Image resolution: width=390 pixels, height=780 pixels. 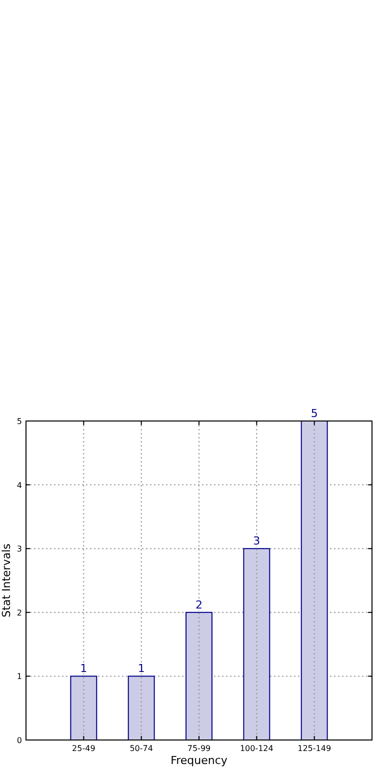 I want to click on x-tick-label: 100-124, so click(x=257, y=748).